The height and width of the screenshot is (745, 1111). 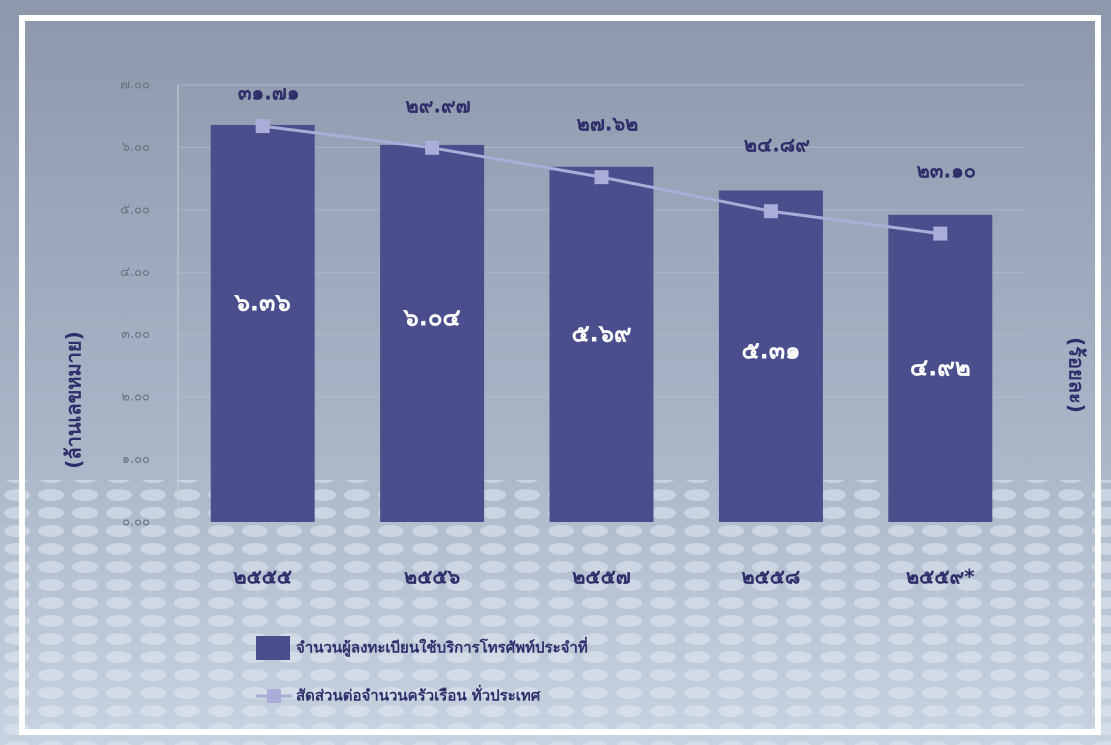 I want to click on bar-value-label: ๖.๐๔, so click(x=432, y=317).